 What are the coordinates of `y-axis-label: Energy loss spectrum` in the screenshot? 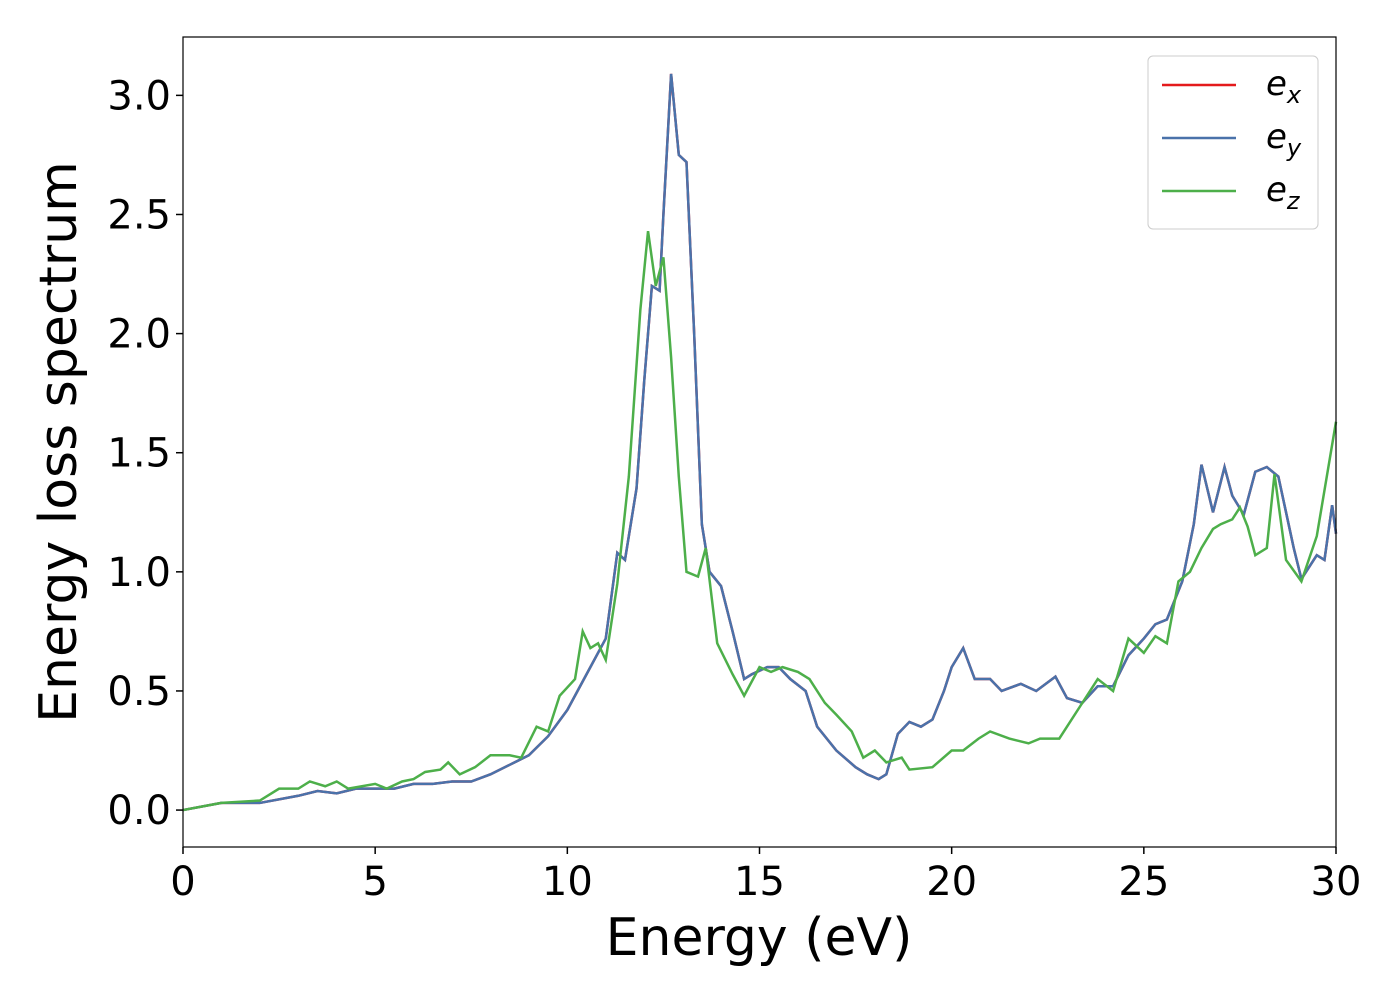 It's located at (59, 442).